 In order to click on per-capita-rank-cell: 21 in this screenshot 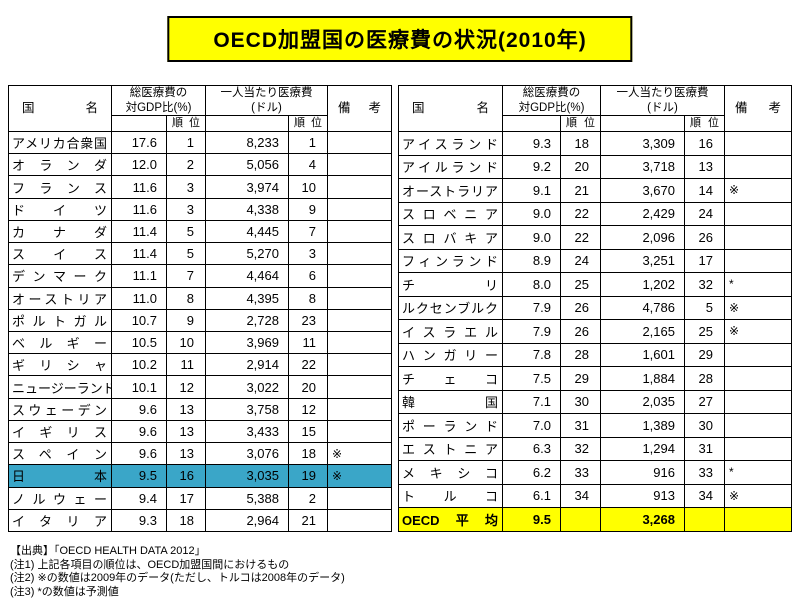, I will do `click(308, 520)`.